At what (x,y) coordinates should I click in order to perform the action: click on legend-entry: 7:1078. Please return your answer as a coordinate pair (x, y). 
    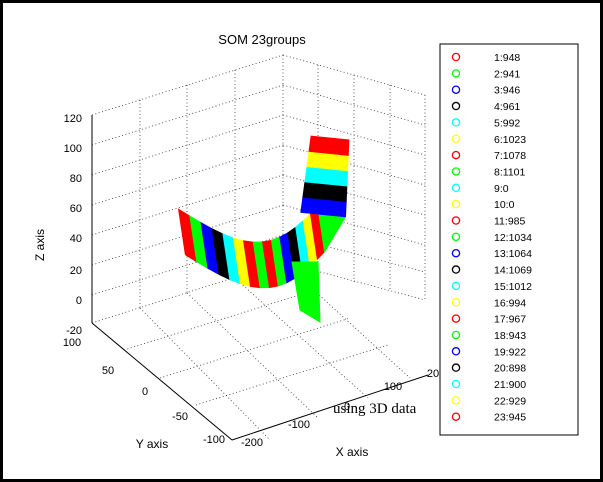
    Looking at the image, I should click on (510, 156).